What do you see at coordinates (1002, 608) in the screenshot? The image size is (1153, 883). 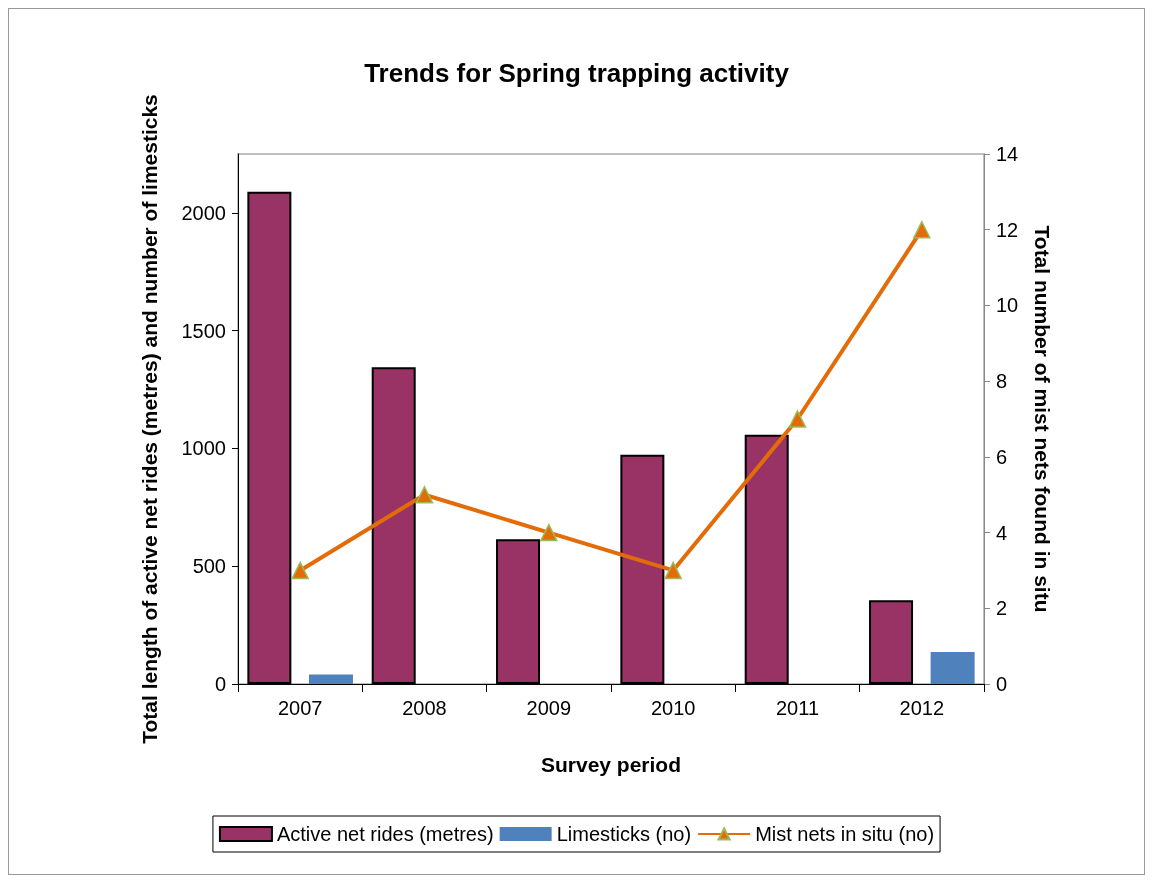 I see `y2-tick-label: 2` at bounding box center [1002, 608].